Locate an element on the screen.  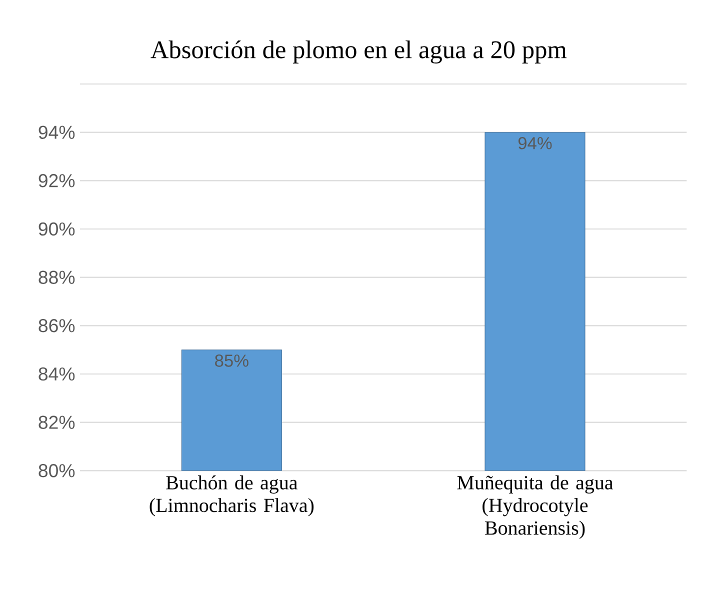
y-tick-label: 90% is located at coordinates (56, 229).